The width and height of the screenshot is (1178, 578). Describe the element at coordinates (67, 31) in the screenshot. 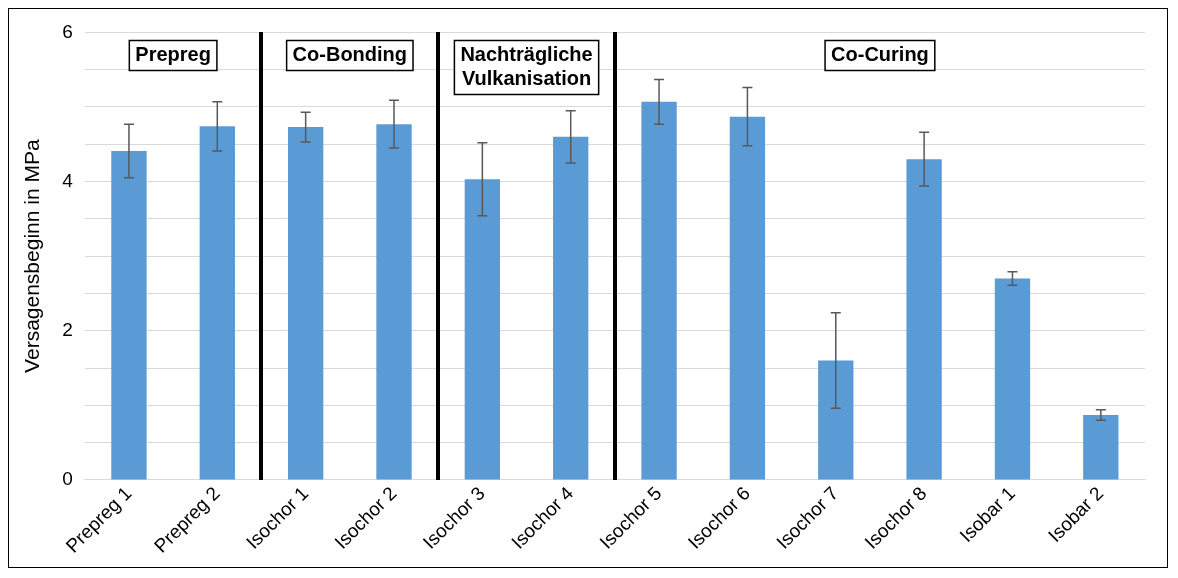

I see `y-tick-label: 6` at that location.